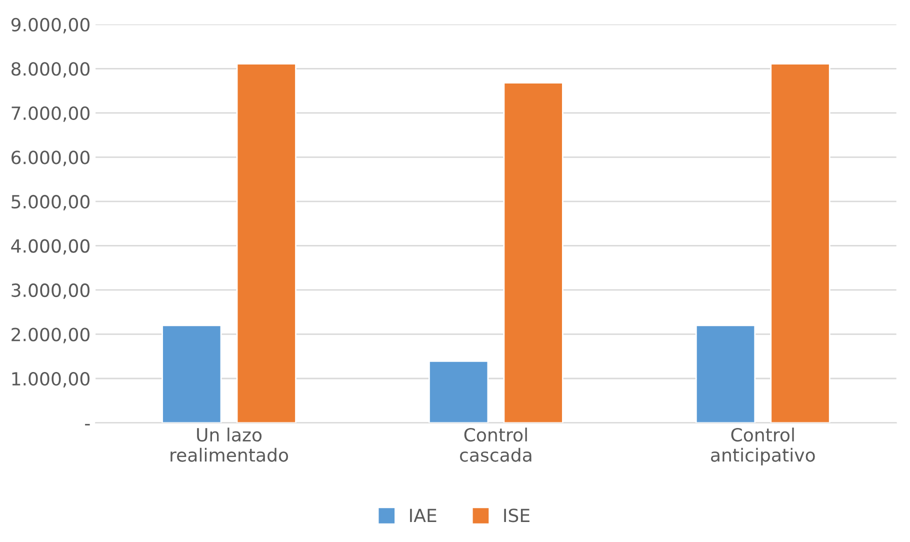 Image resolution: width=910 pixels, height=542 pixels. Describe the element at coordinates (51, 380) in the screenshot. I see `y-tick-label: 1.000,00` at that location.